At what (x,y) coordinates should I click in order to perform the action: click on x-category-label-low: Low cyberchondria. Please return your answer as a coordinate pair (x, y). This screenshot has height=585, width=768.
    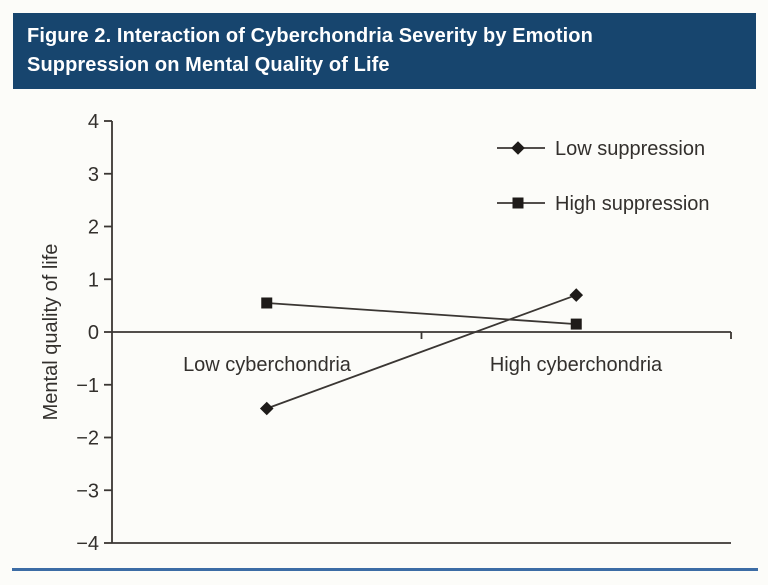
    Looking at the image, I should click on (267, 365).